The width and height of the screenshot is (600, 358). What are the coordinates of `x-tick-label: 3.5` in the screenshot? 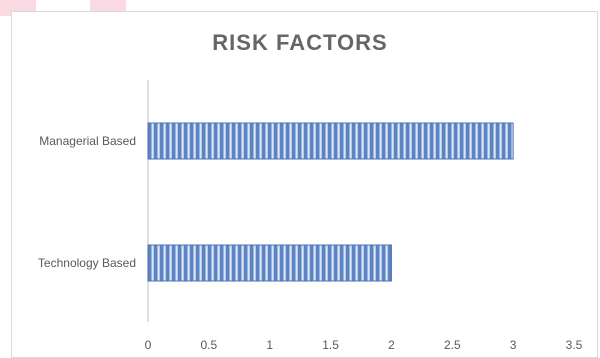 It's located at (574, 345).